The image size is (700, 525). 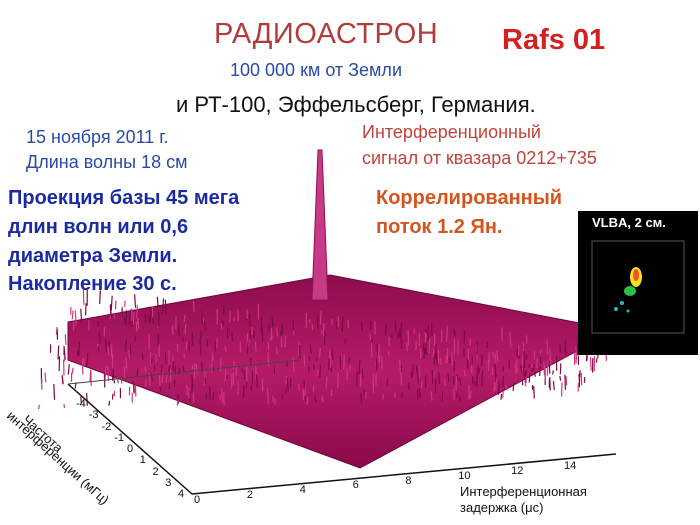 I want to click on fringe-peak, so click(x=320, y=225).